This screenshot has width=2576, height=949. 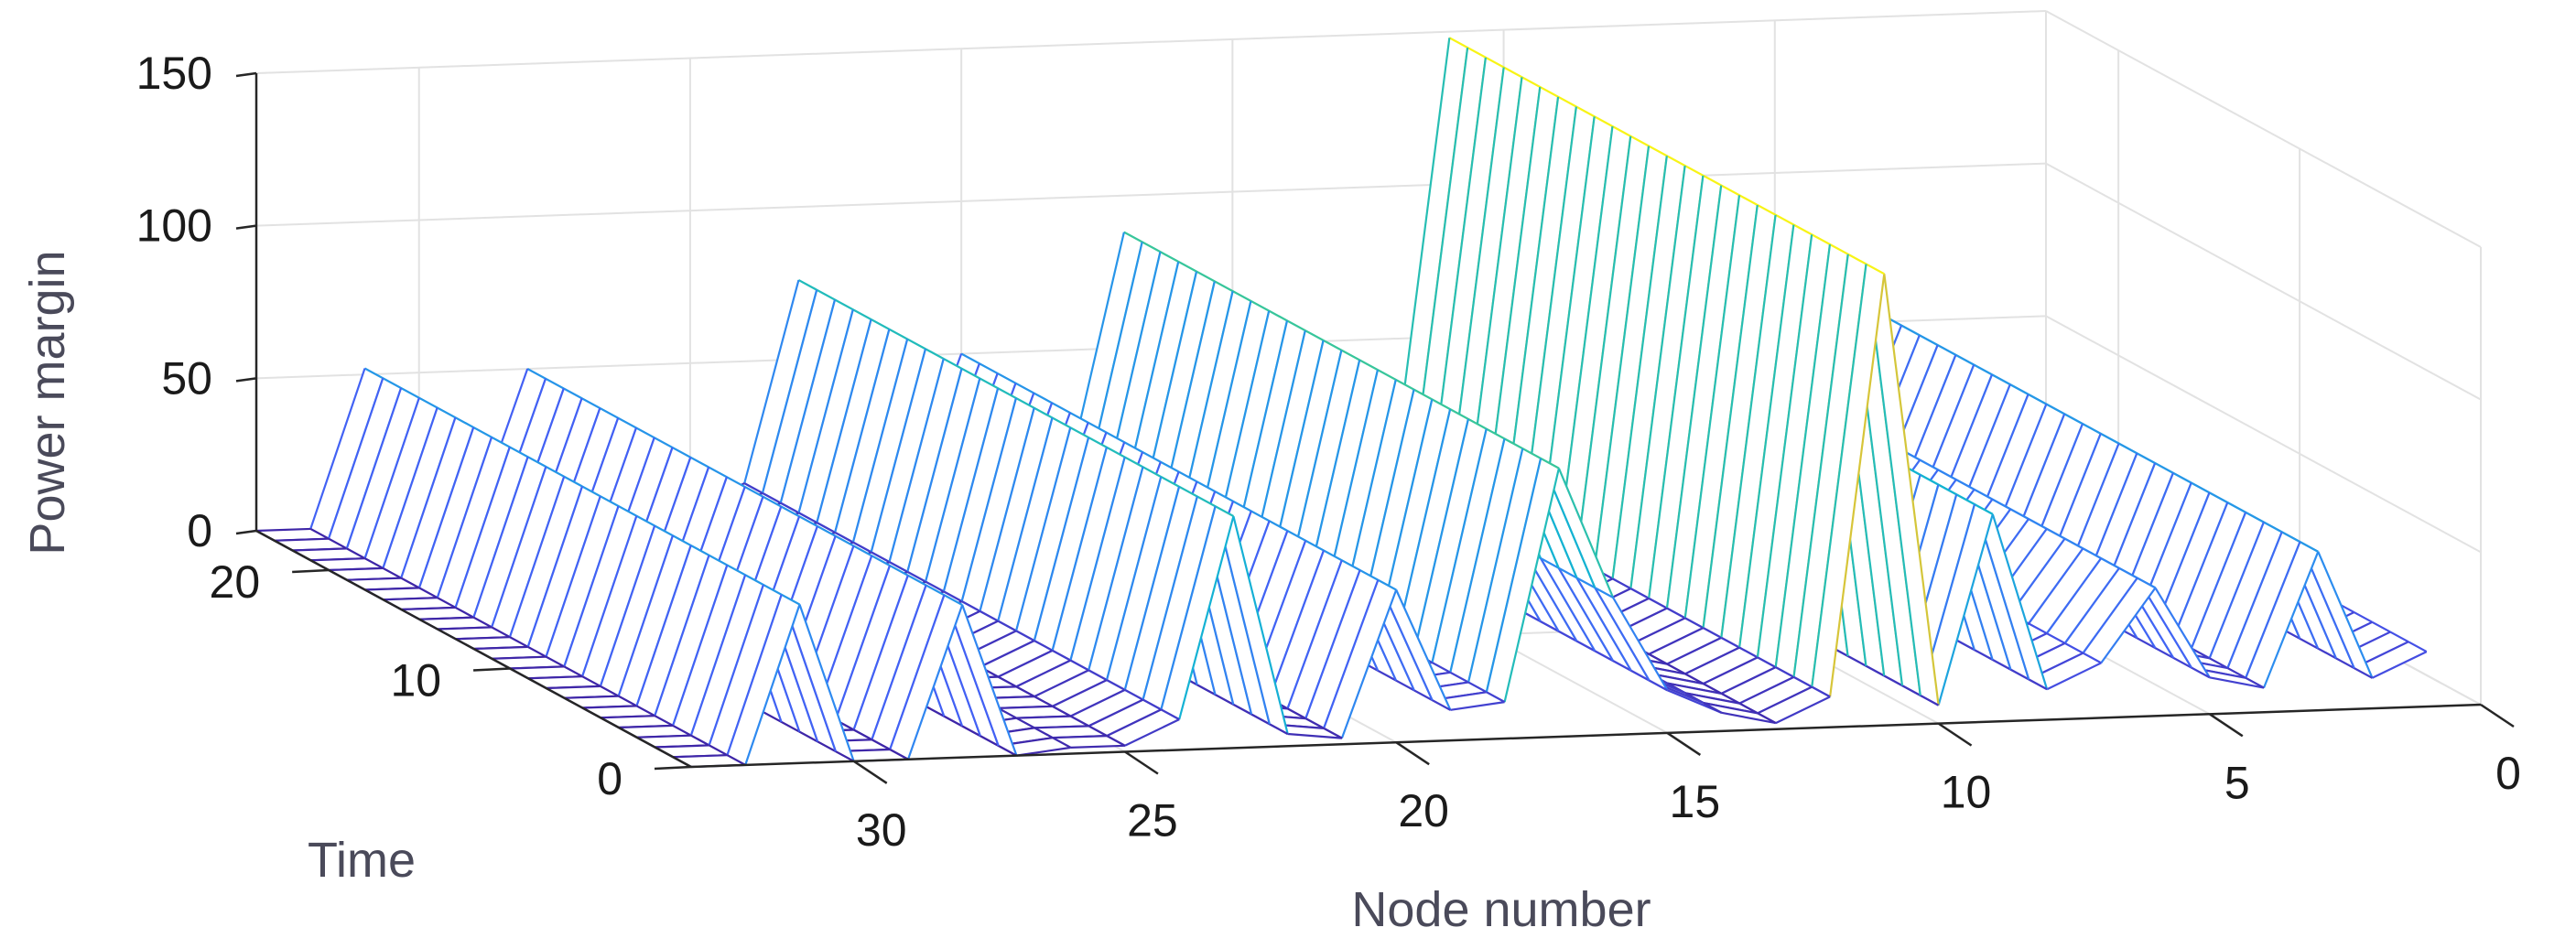 I want to click on node-tick-label: 25, so click(x=1153, y=821).